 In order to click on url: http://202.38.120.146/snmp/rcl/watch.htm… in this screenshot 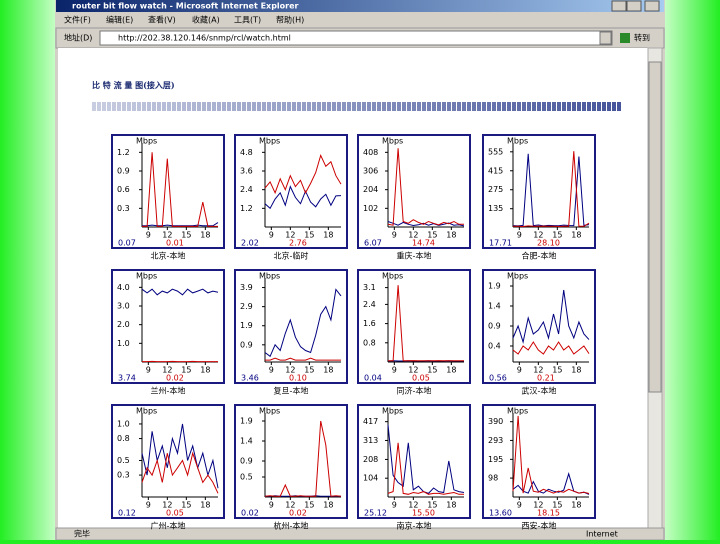, I will do `click(204, 38)`.